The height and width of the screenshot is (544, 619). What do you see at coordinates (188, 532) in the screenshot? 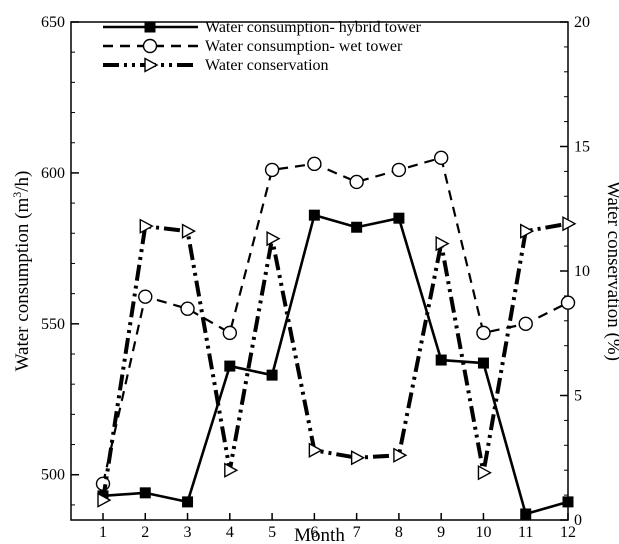
I see `x-tick-label: 3` at bounding box center [188, 532].